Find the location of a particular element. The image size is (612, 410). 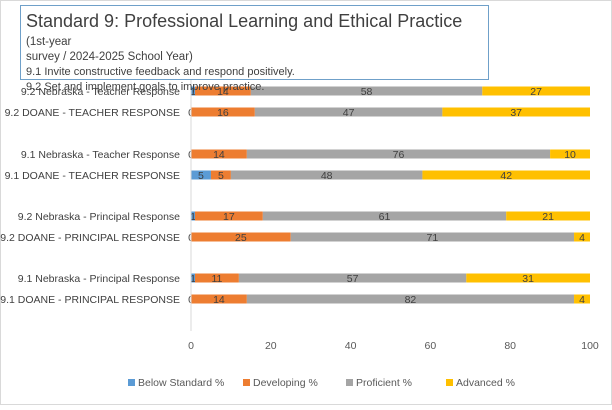

category-label: 9.1 DOANE - PRINCIPAL RESPONSE is located at coordinates (90, 300).